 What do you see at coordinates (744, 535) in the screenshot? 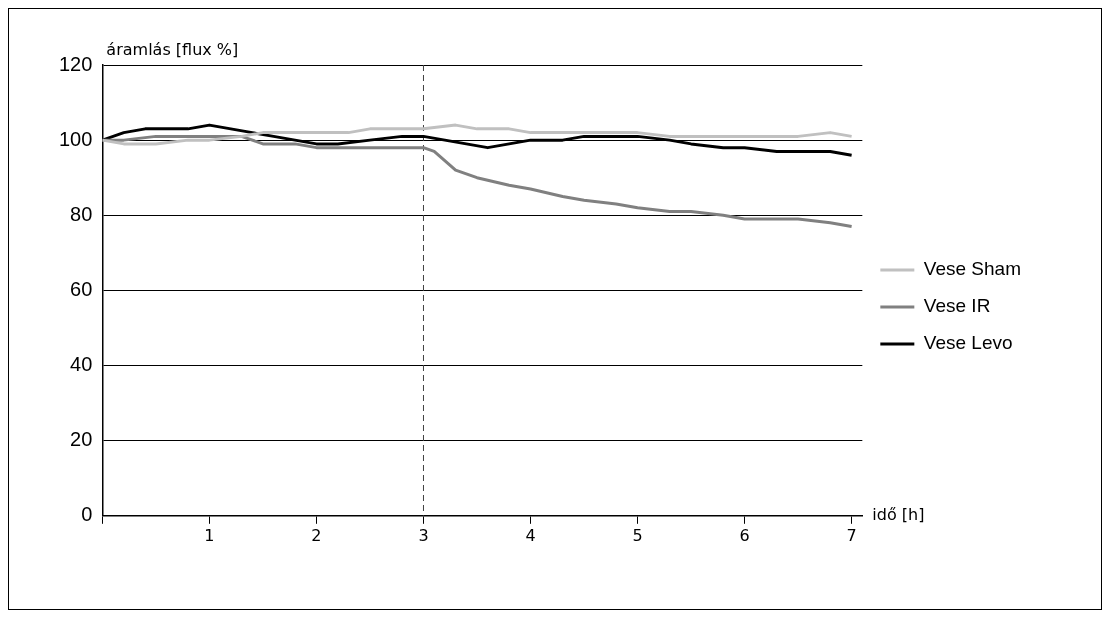
I see `x-tick-label: 6` at bounding box center [744, 535].